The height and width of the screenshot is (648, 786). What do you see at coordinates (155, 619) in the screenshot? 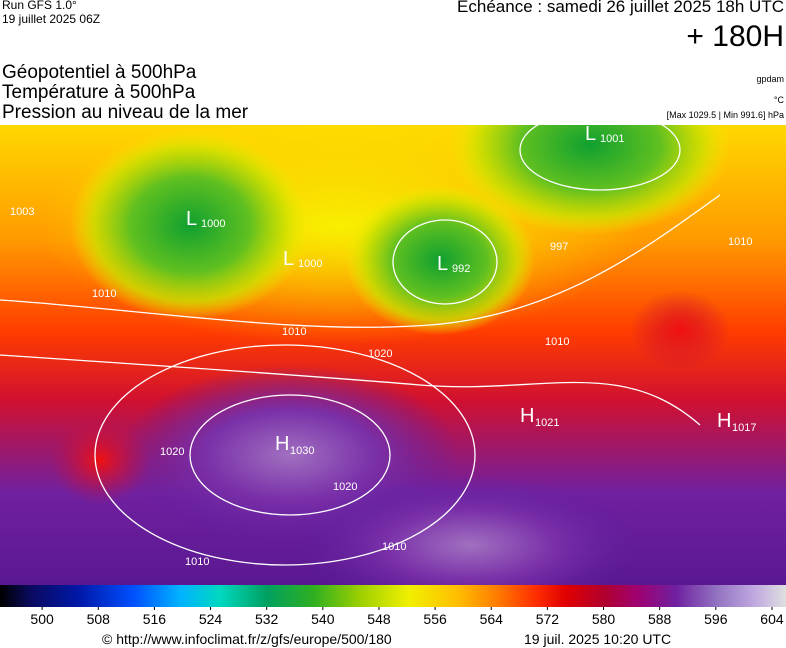
I see `tick-label: 516` at bounding box center [155, 619].